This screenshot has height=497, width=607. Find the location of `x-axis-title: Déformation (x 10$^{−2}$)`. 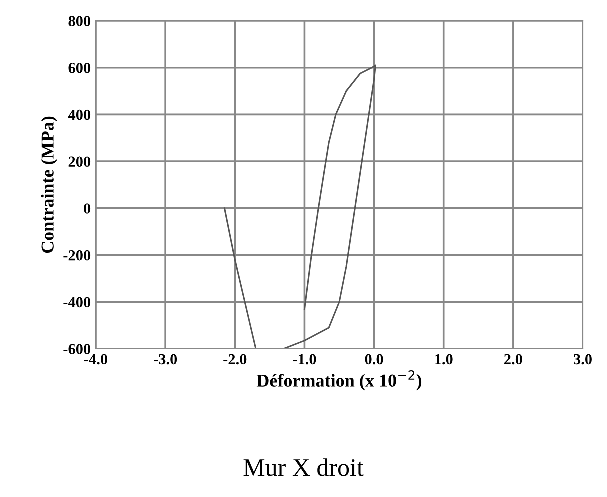

x-axis-title: Déformation (x 10$^{−2}$) is located at coordinates (339, 380).